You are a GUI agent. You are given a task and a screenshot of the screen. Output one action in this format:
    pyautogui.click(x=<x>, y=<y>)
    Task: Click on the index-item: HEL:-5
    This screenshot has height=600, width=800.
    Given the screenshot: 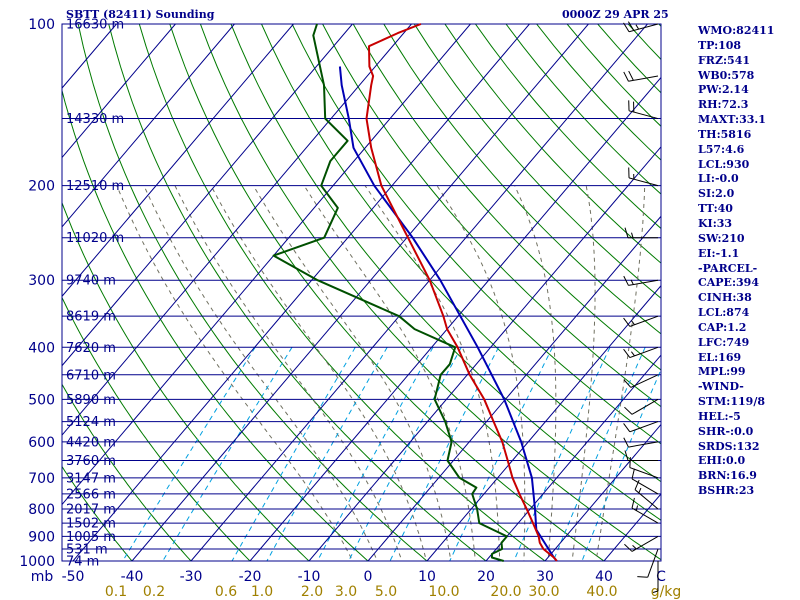 What is the action you would take?
    pyautogui.click(x=719, y=416)
    